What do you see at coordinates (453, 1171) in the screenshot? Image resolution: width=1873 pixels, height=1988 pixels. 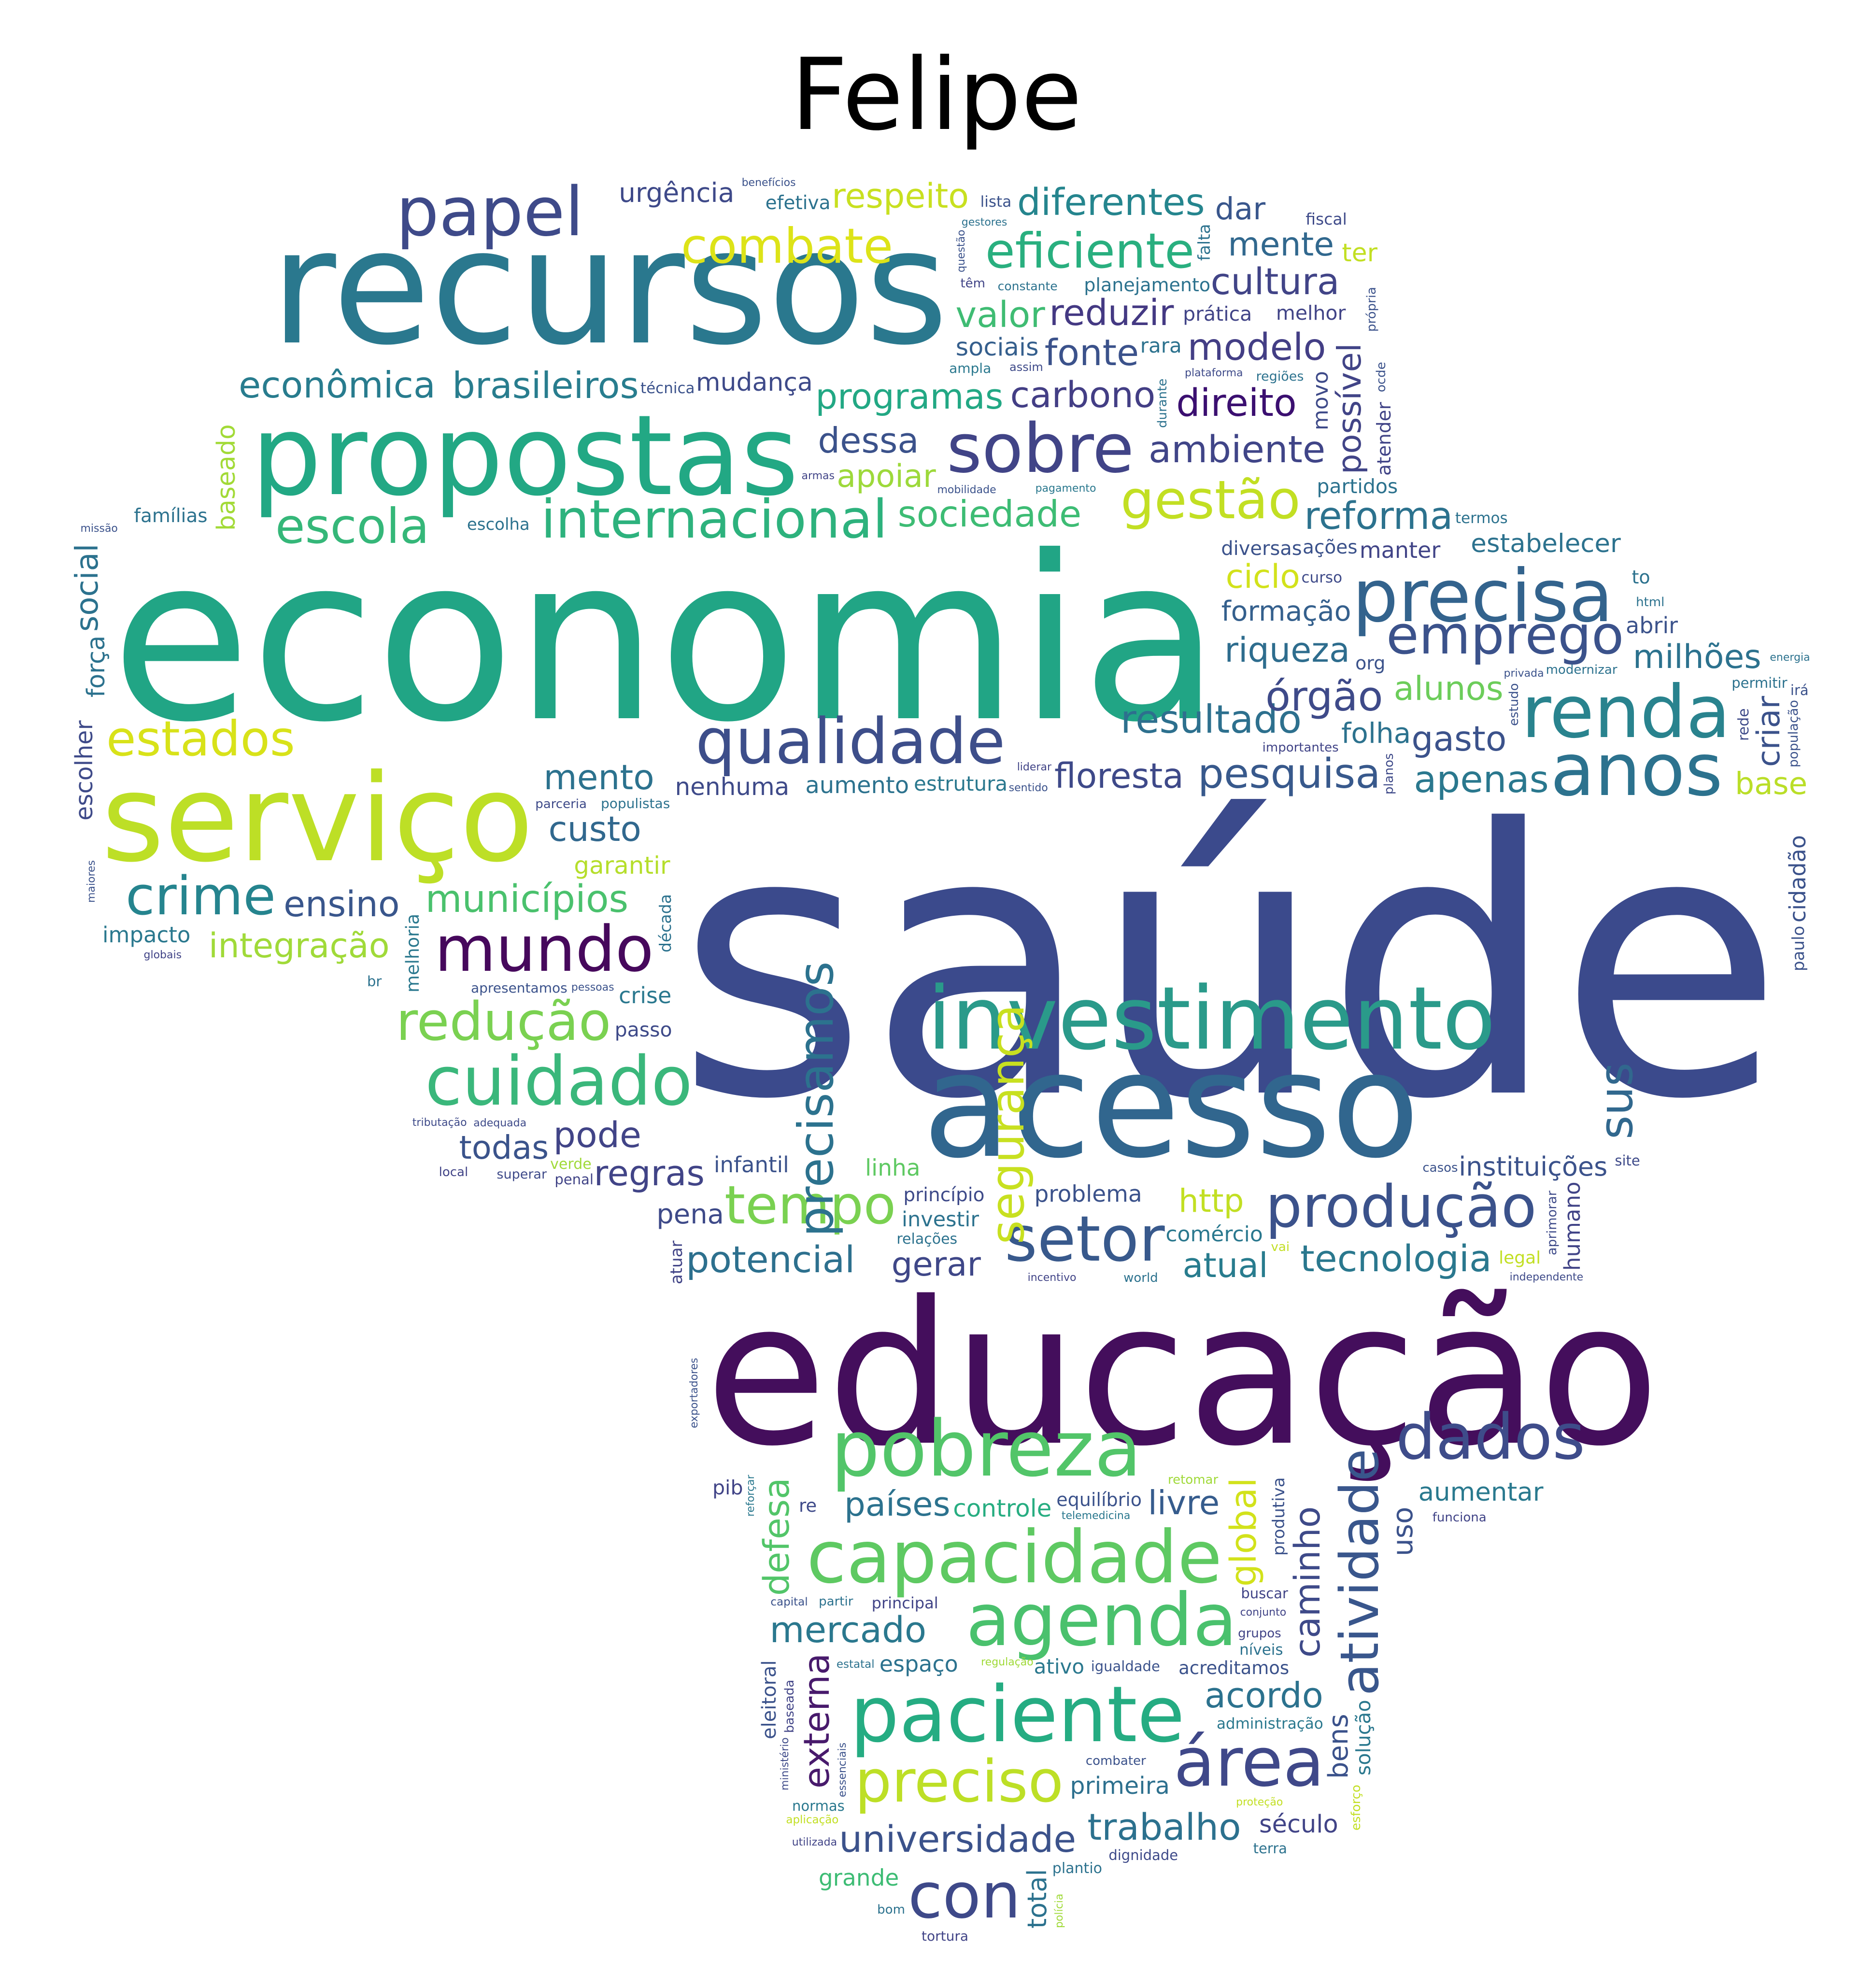 I see `word-local: local` at bounding box center [453, 1171].